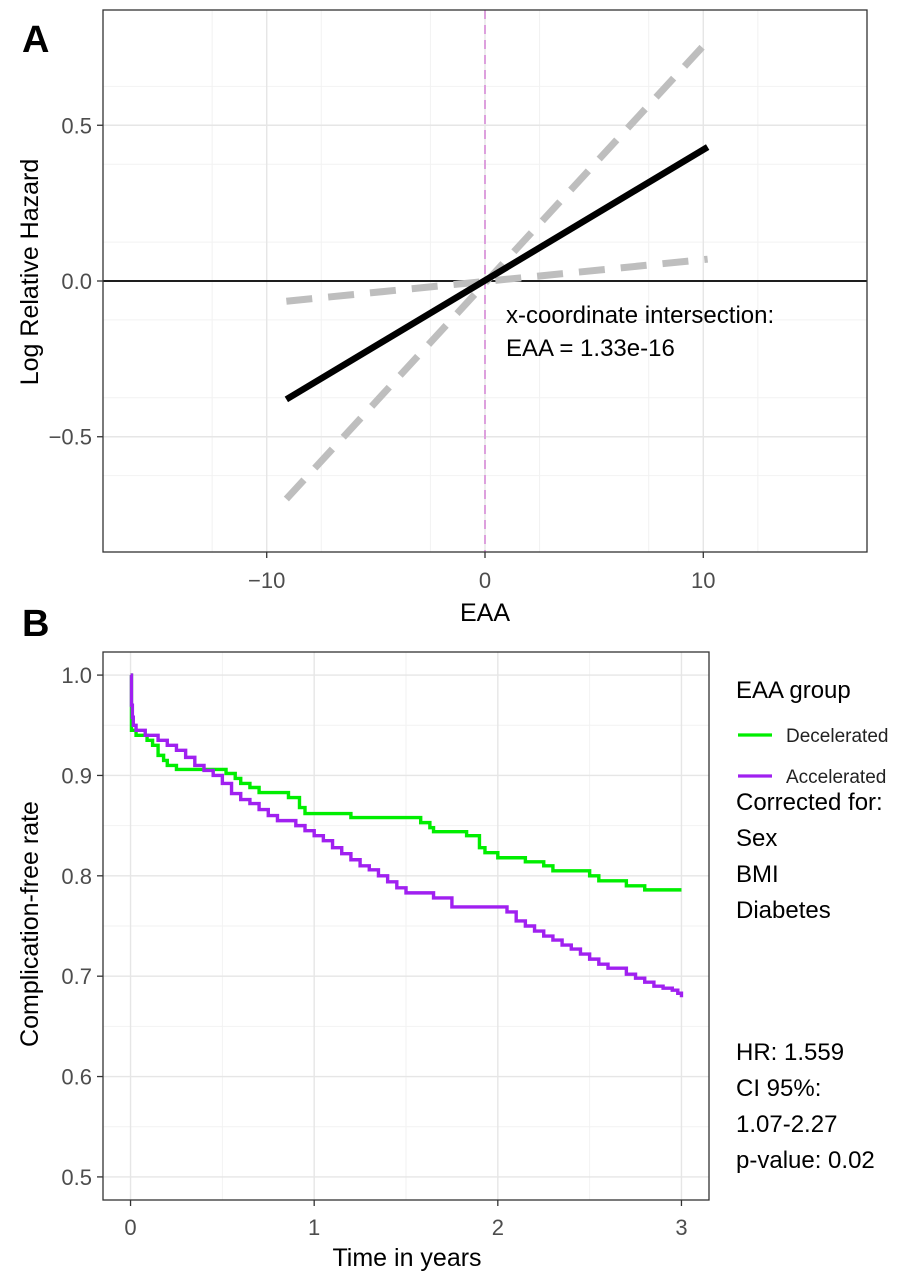 This screenshot has width=910, height=1274. I want to click on corrected-for-block: Corrected for: Sex BMI Diabetes, so click(809, 856).